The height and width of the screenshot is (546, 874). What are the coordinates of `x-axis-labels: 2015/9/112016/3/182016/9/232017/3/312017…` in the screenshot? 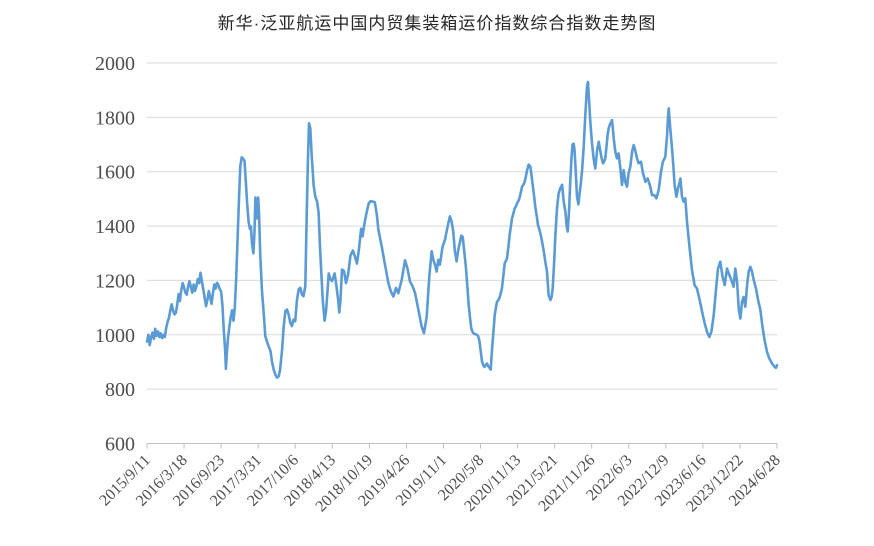 It's located at (440, 479).